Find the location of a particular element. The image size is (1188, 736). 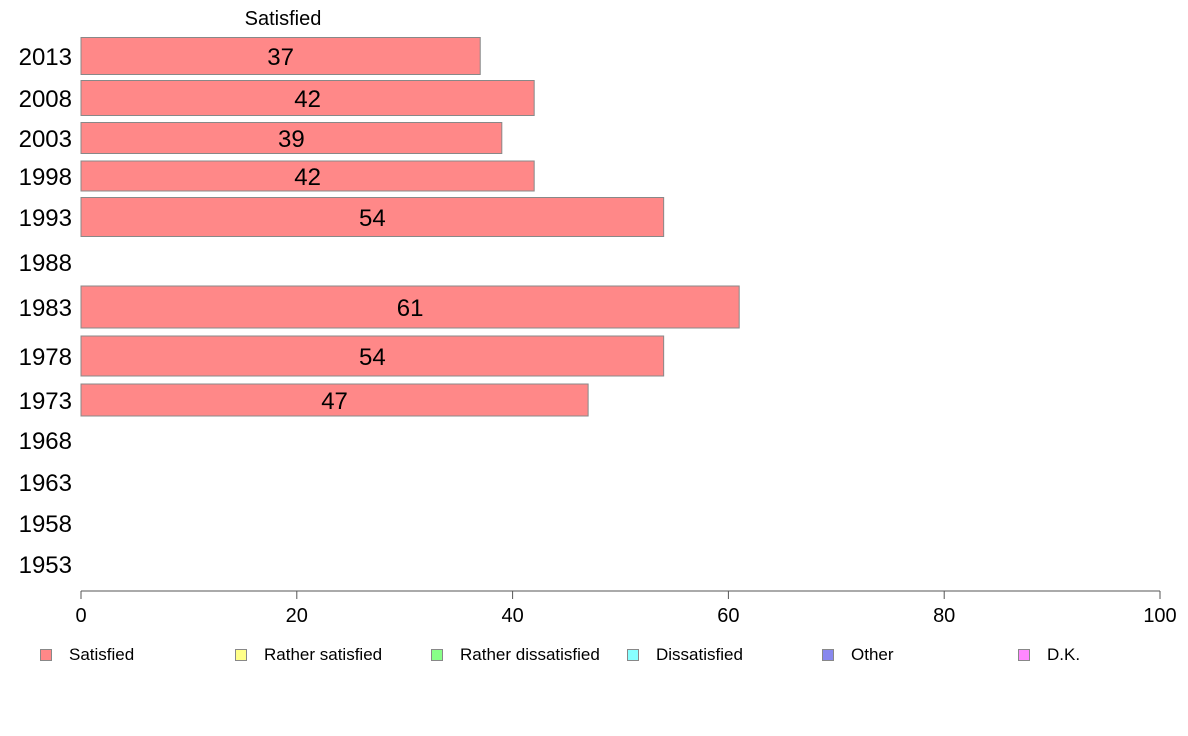

legend-item-satisfied: Satisfied is located at coordinates (87, 655).